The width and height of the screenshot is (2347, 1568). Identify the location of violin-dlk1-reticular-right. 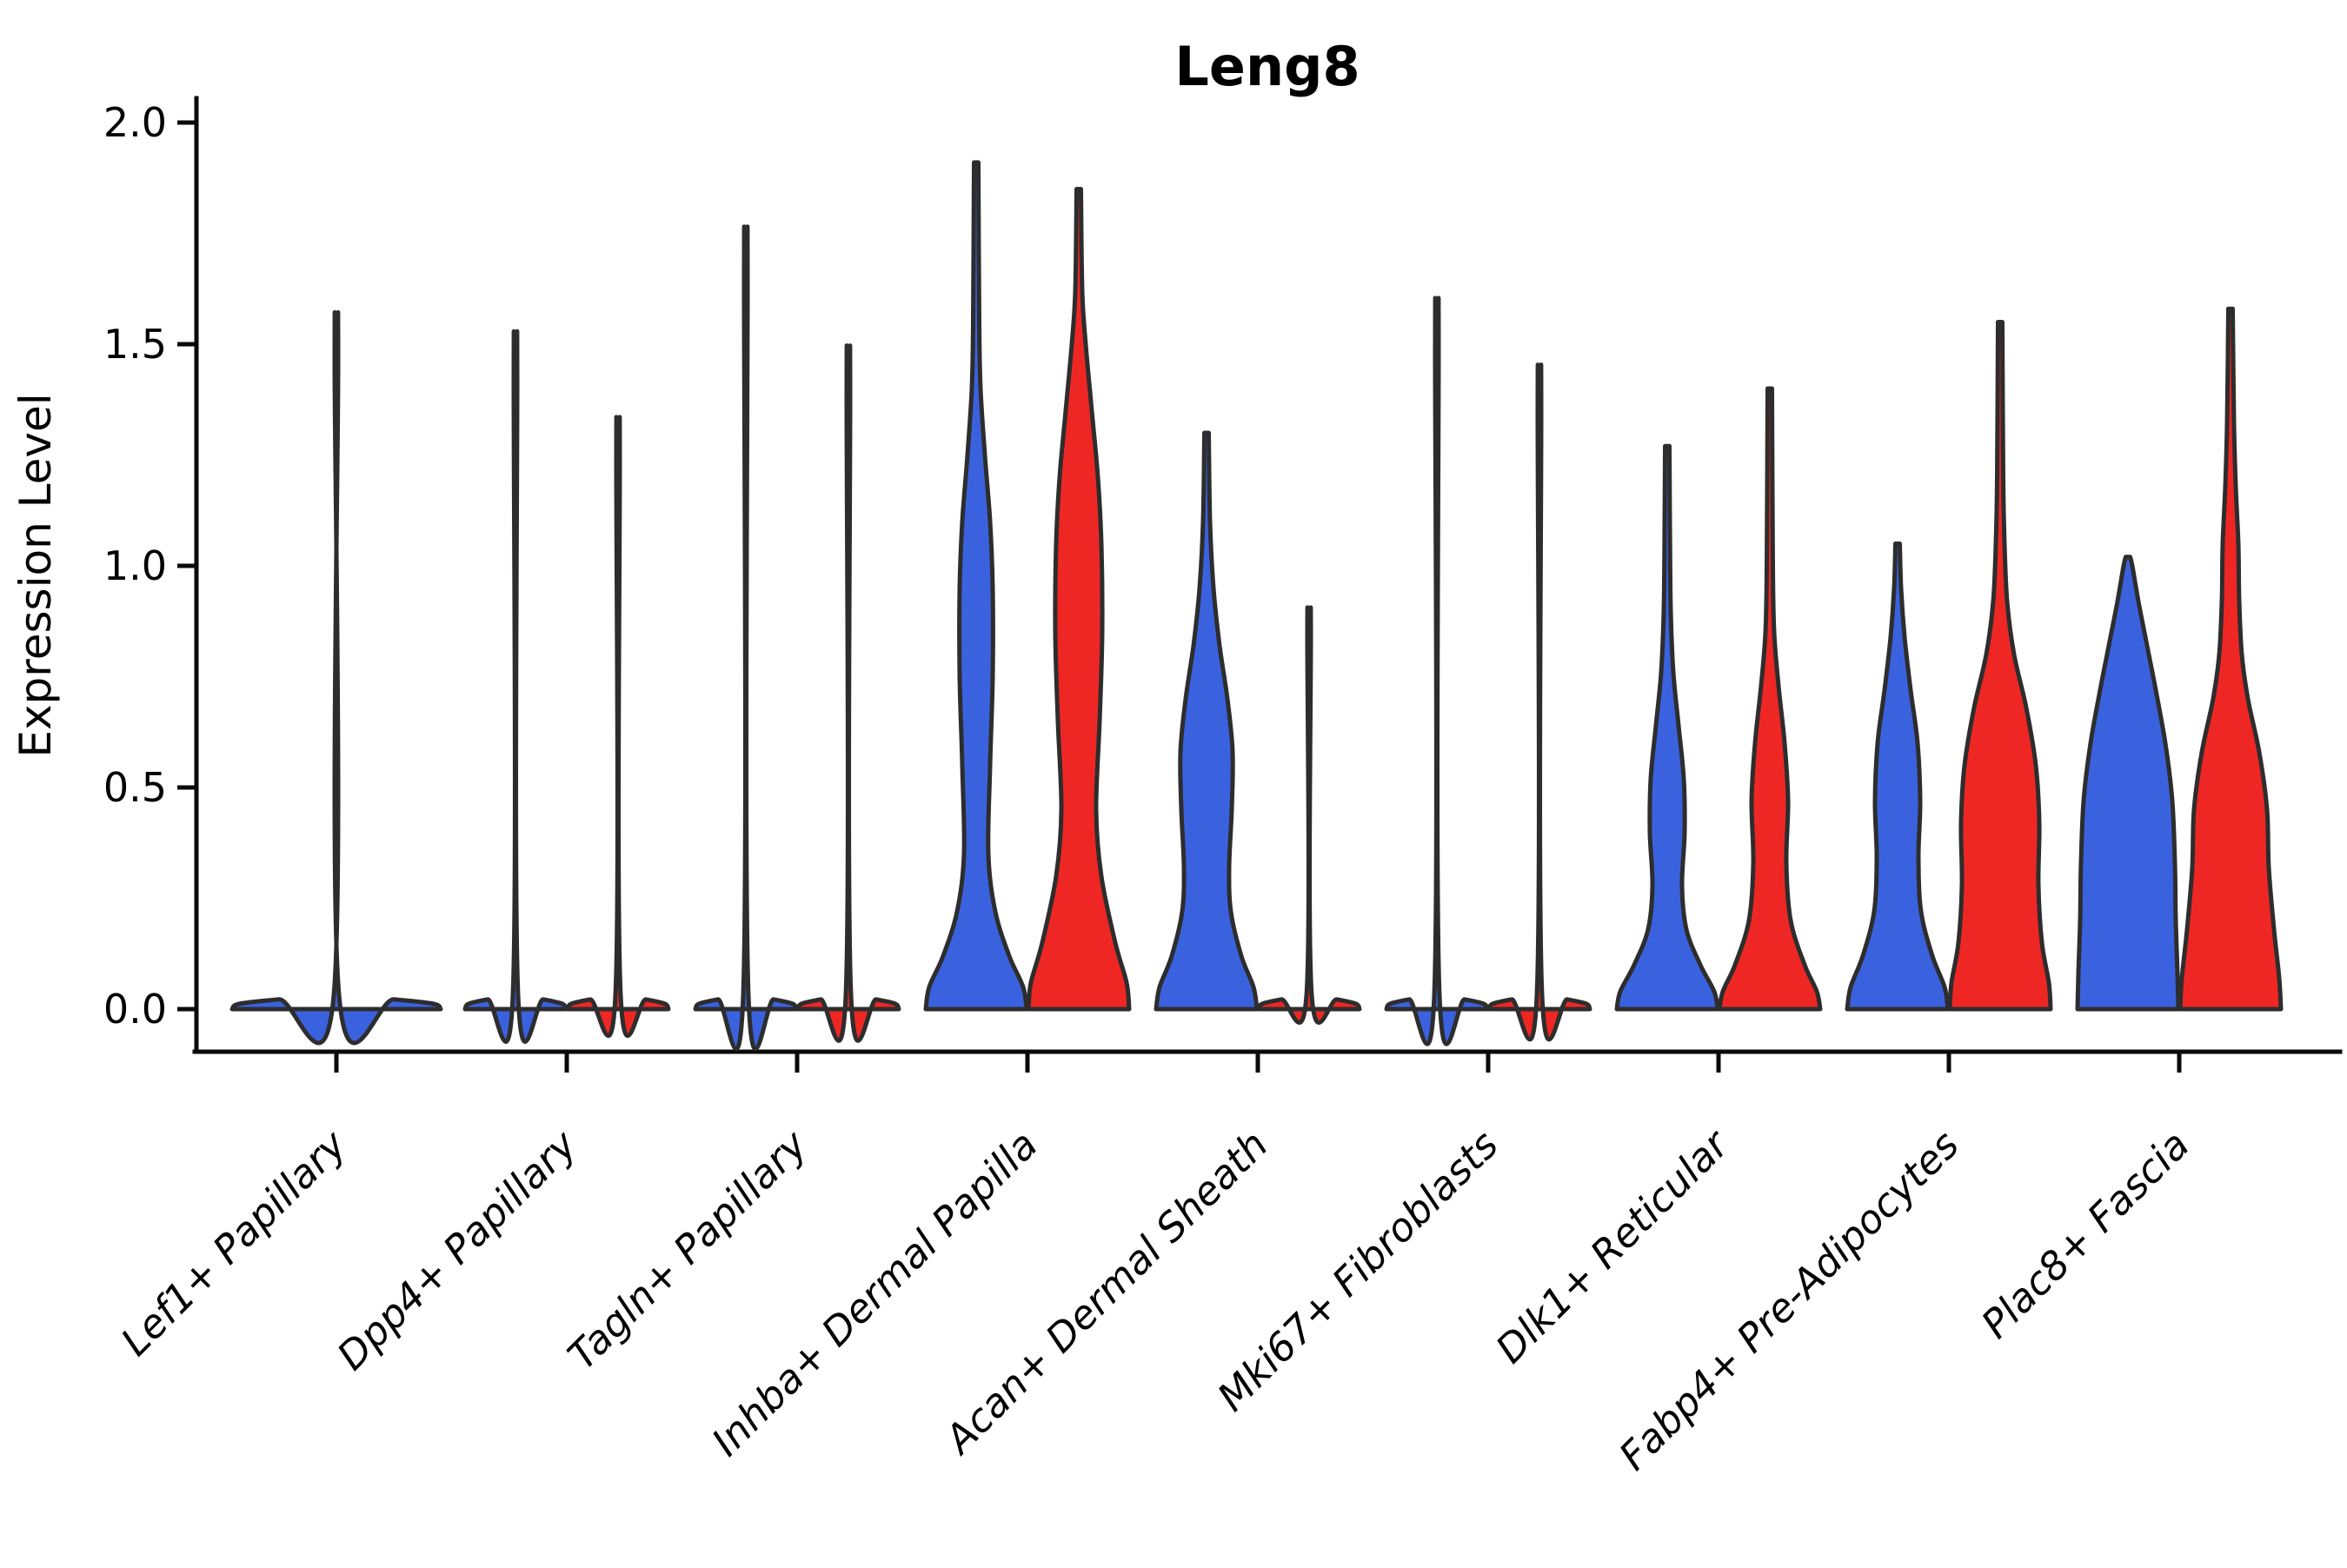
(1770, 699).